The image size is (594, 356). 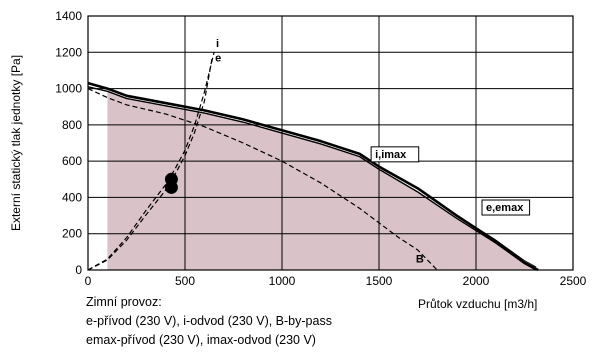 I want to click on x-tick-label: 0, so click(x=88, y=281).